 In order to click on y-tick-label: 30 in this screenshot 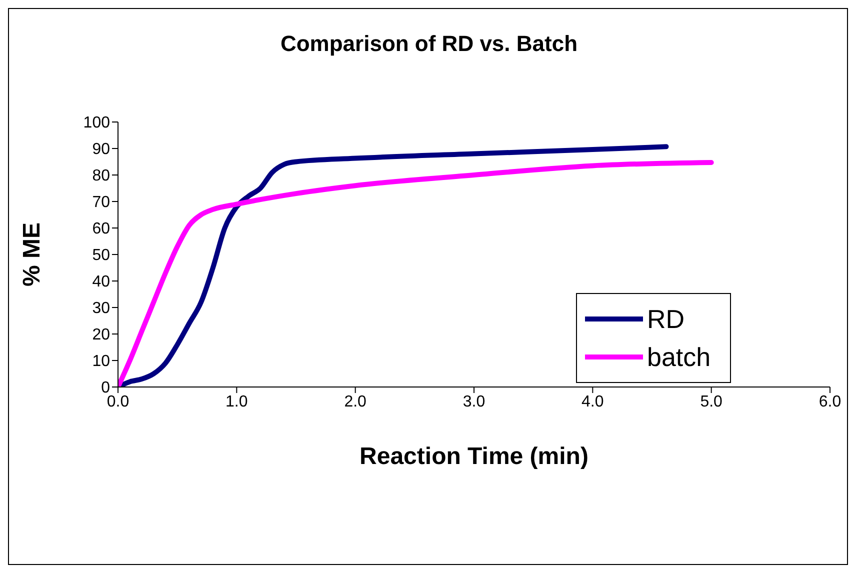, I will do `click(101, 309)`.